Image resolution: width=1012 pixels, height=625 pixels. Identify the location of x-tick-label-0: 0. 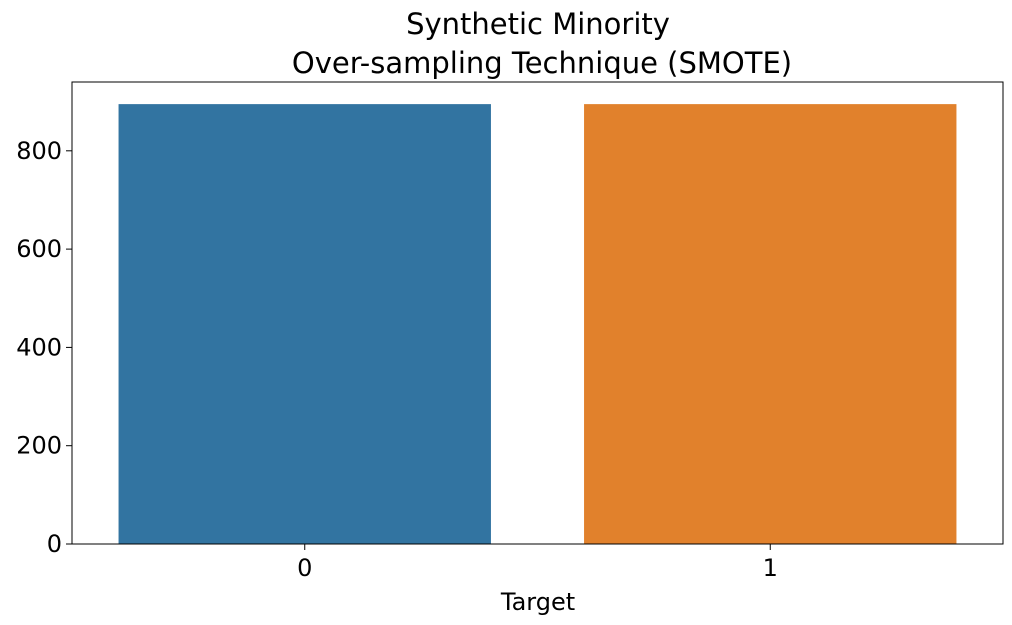
(304, 568).